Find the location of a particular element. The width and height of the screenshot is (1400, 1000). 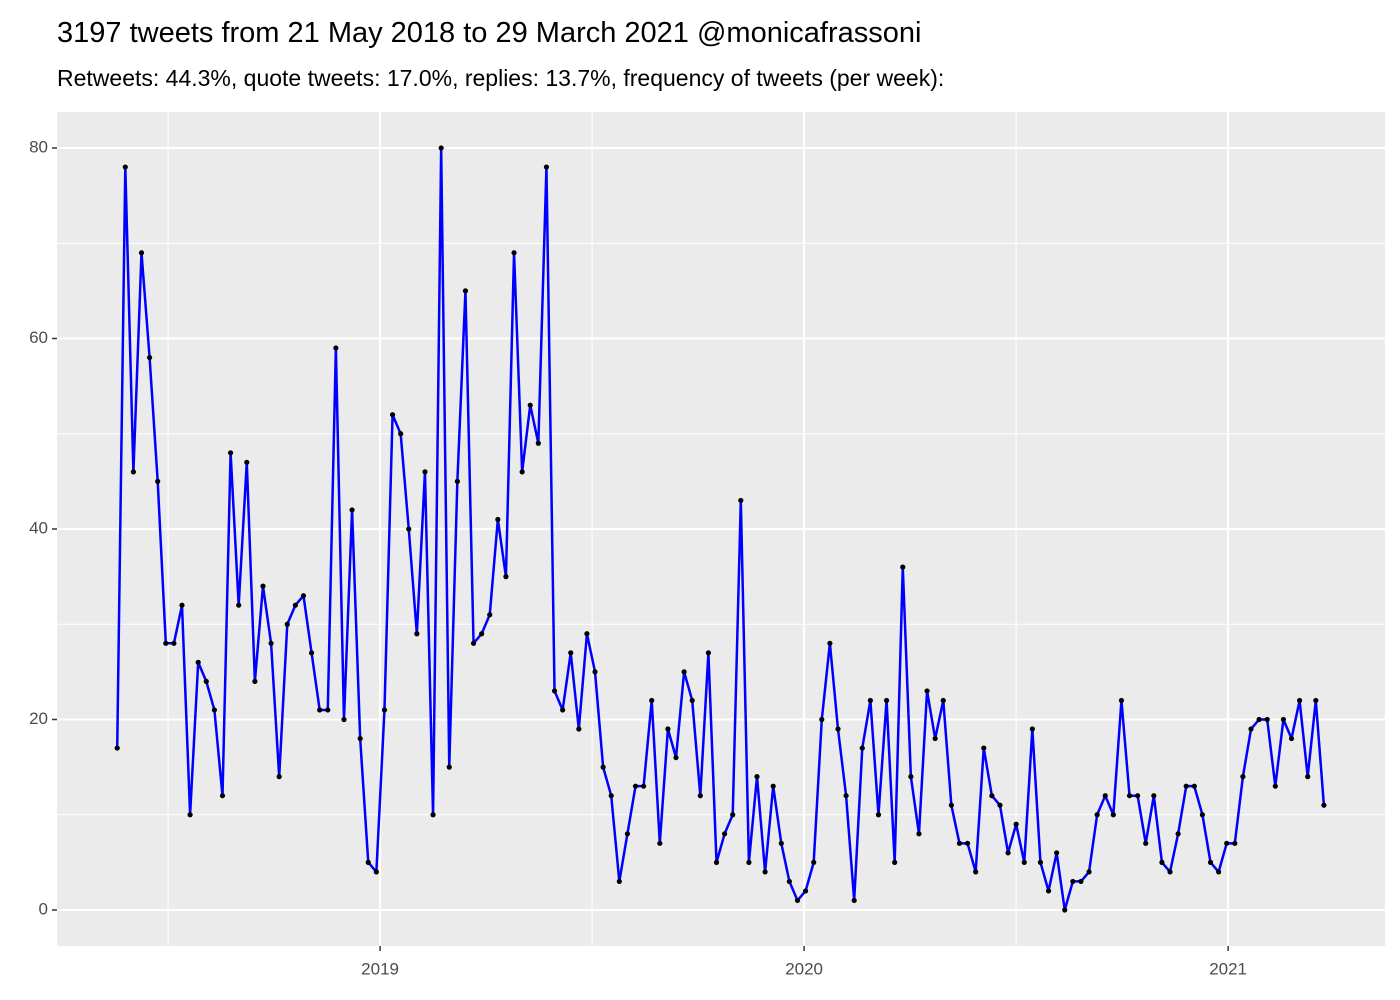

y-tick-label: 20 is located at coordinates (38, 718).